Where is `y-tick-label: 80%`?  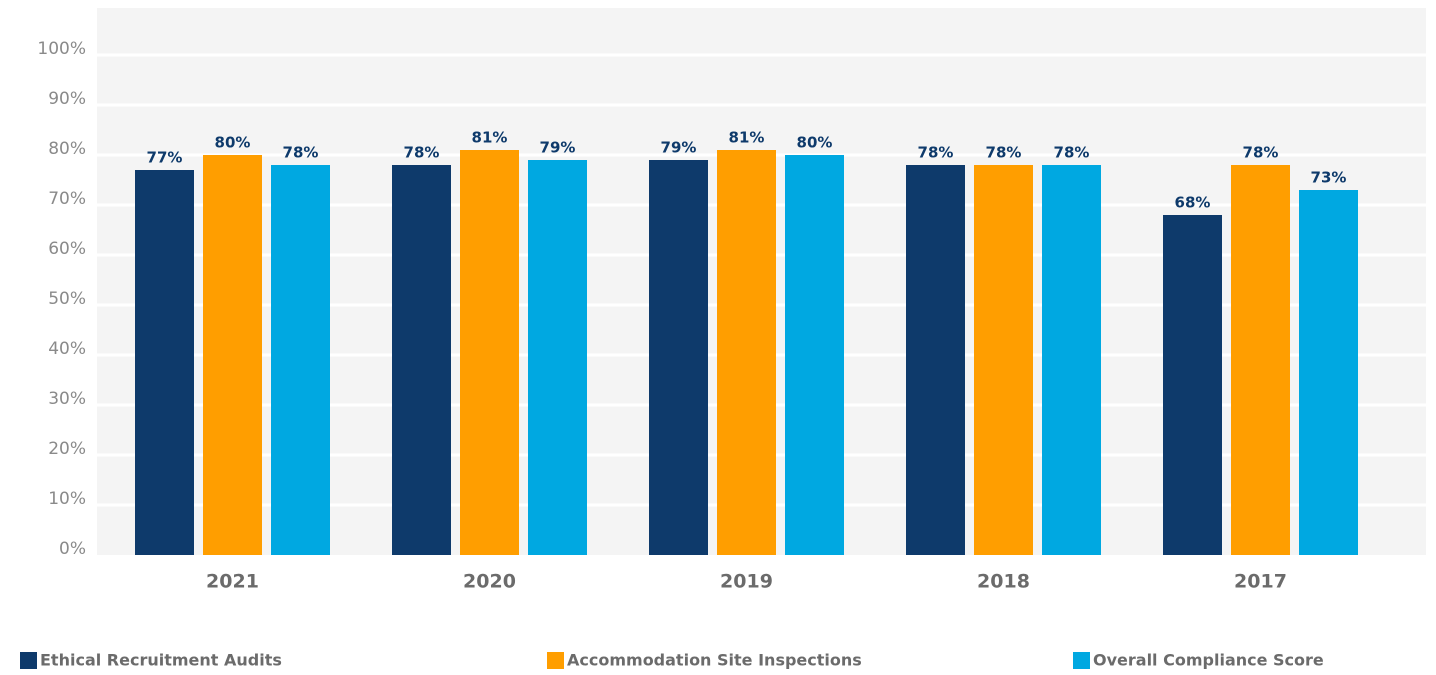 y-tick-label: 80% is located at coordinates (67, 149).